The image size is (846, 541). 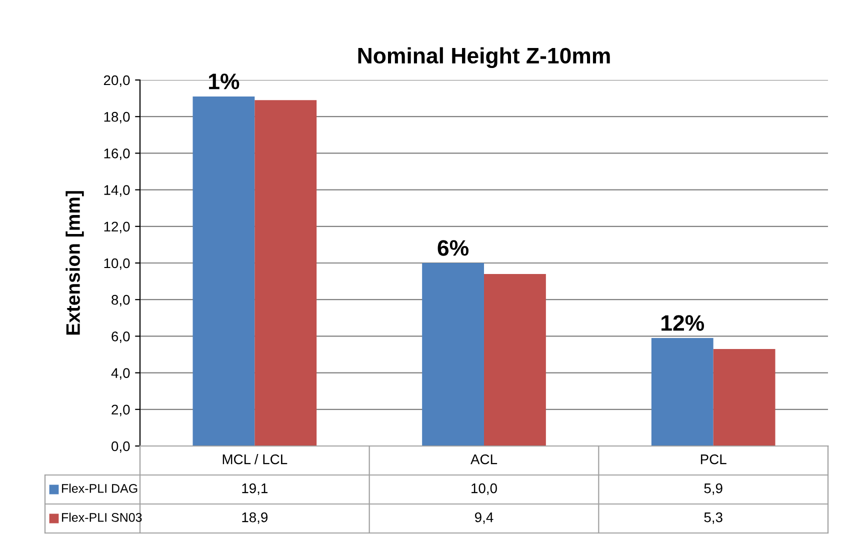 What do you see at coordinates (117, 118) in the screenshot?
I see `y-tick-label: 18,0` at bounding box center [117, 118].